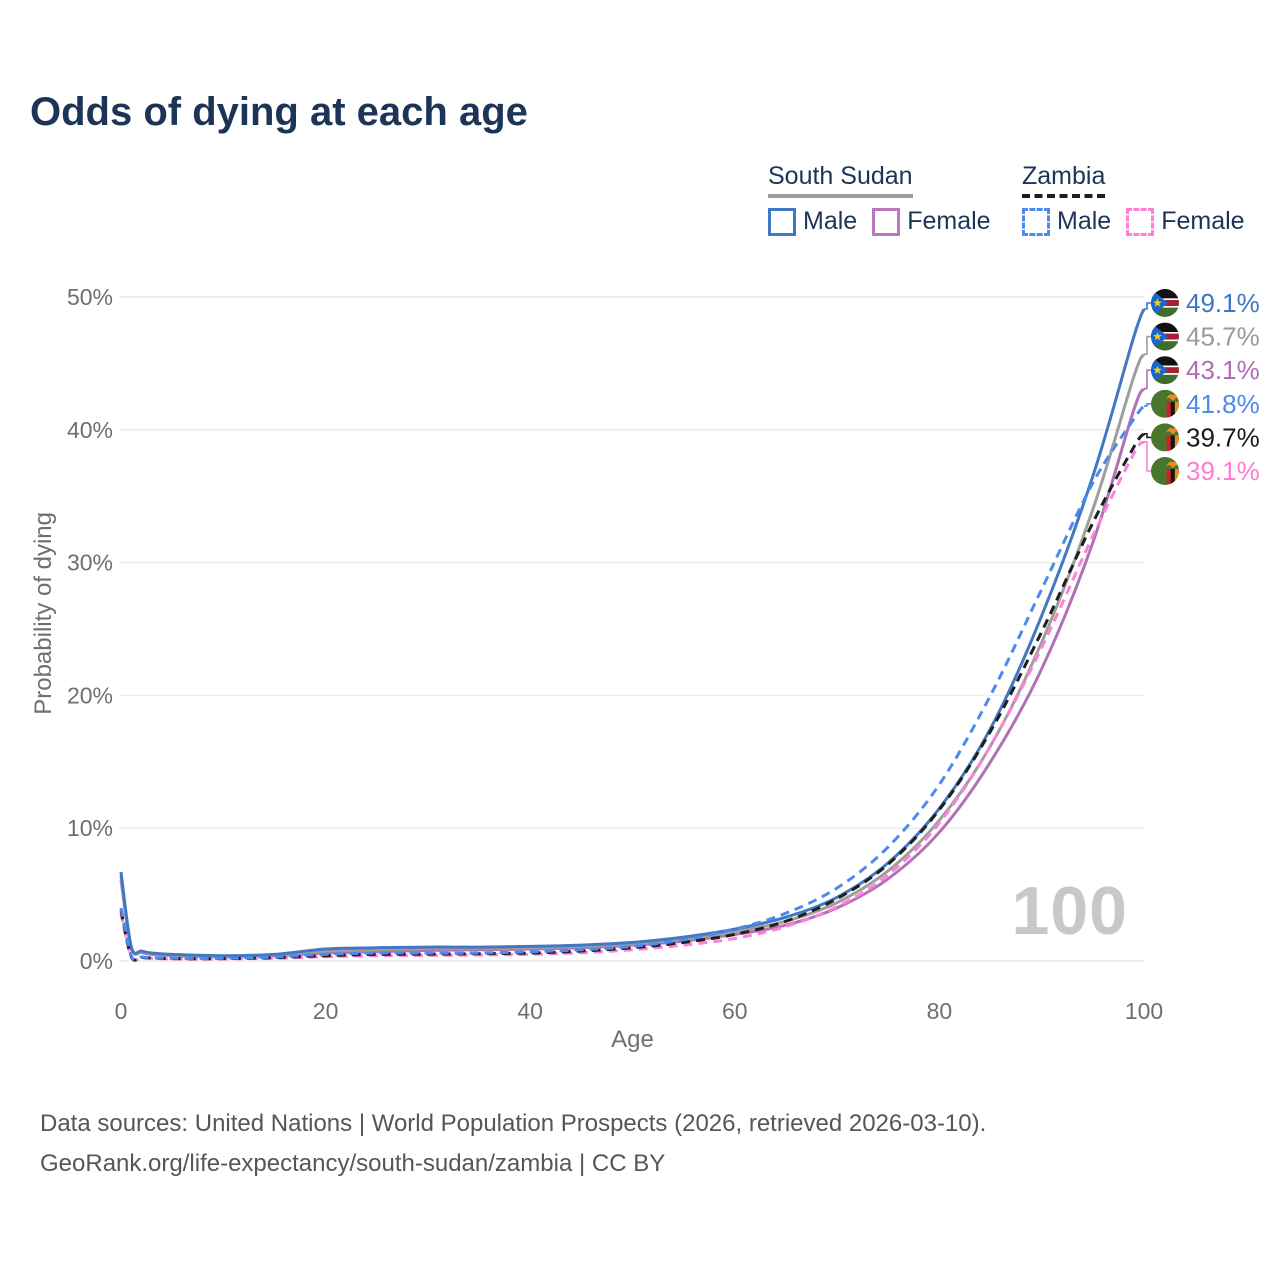 This screenshot has height=1280, width=1280. What do you see at coordinates (1223, 404) in the screenshot?
I see `end-label-value-zambia-male: 41.8%` at bounding box center [1223, 404].